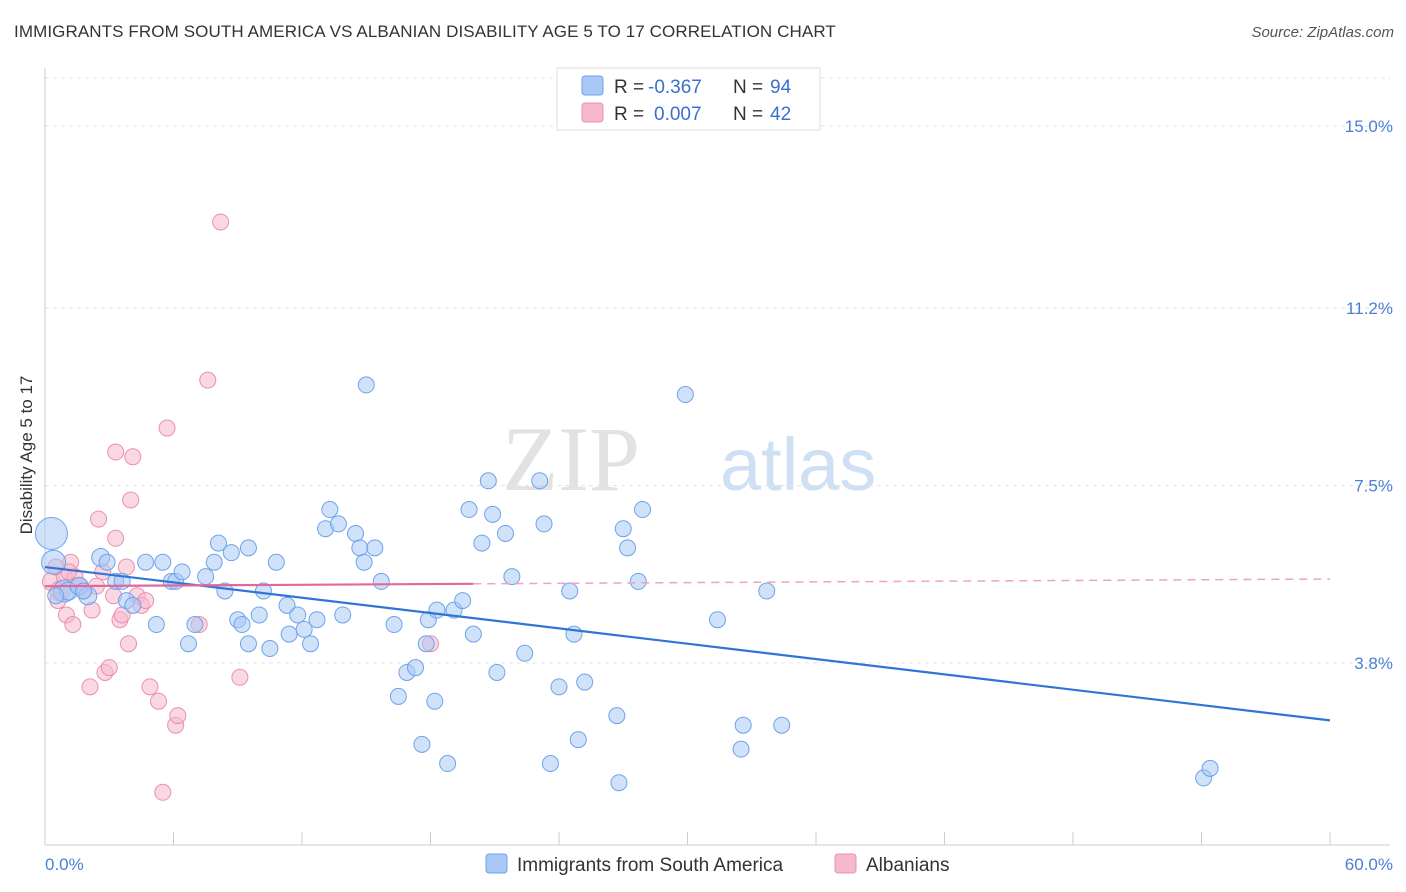 This screenshot has width=1406, height=892. I want to click on top-legend: R = -0.367 N = 94 R = 0.007 N = 42, so click(688, 99).